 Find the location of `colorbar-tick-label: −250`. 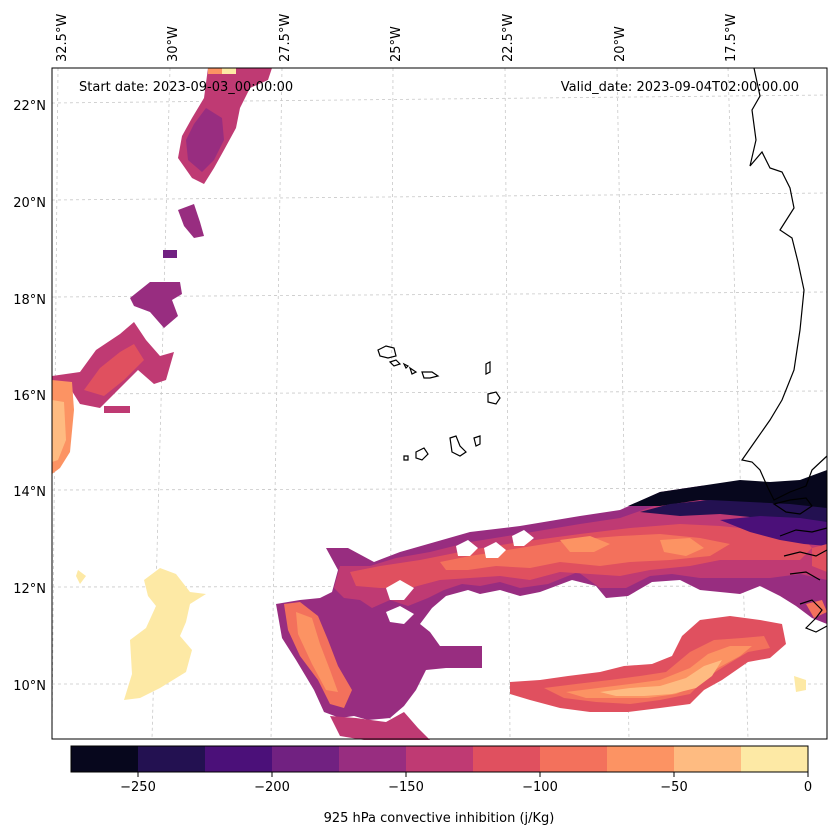

colorbar-tick-label: −250 is located at coordinates (138, 787).